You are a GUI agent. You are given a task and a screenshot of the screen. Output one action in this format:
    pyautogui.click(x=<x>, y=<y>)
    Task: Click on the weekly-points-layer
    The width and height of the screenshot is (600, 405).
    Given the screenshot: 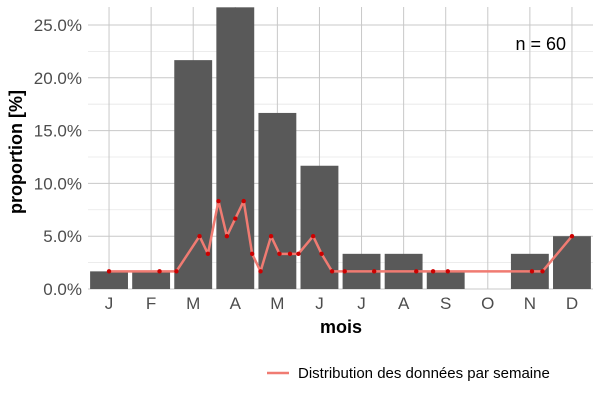 What is the action you would take?
    pyautogui.click(x=340, y=236)
    